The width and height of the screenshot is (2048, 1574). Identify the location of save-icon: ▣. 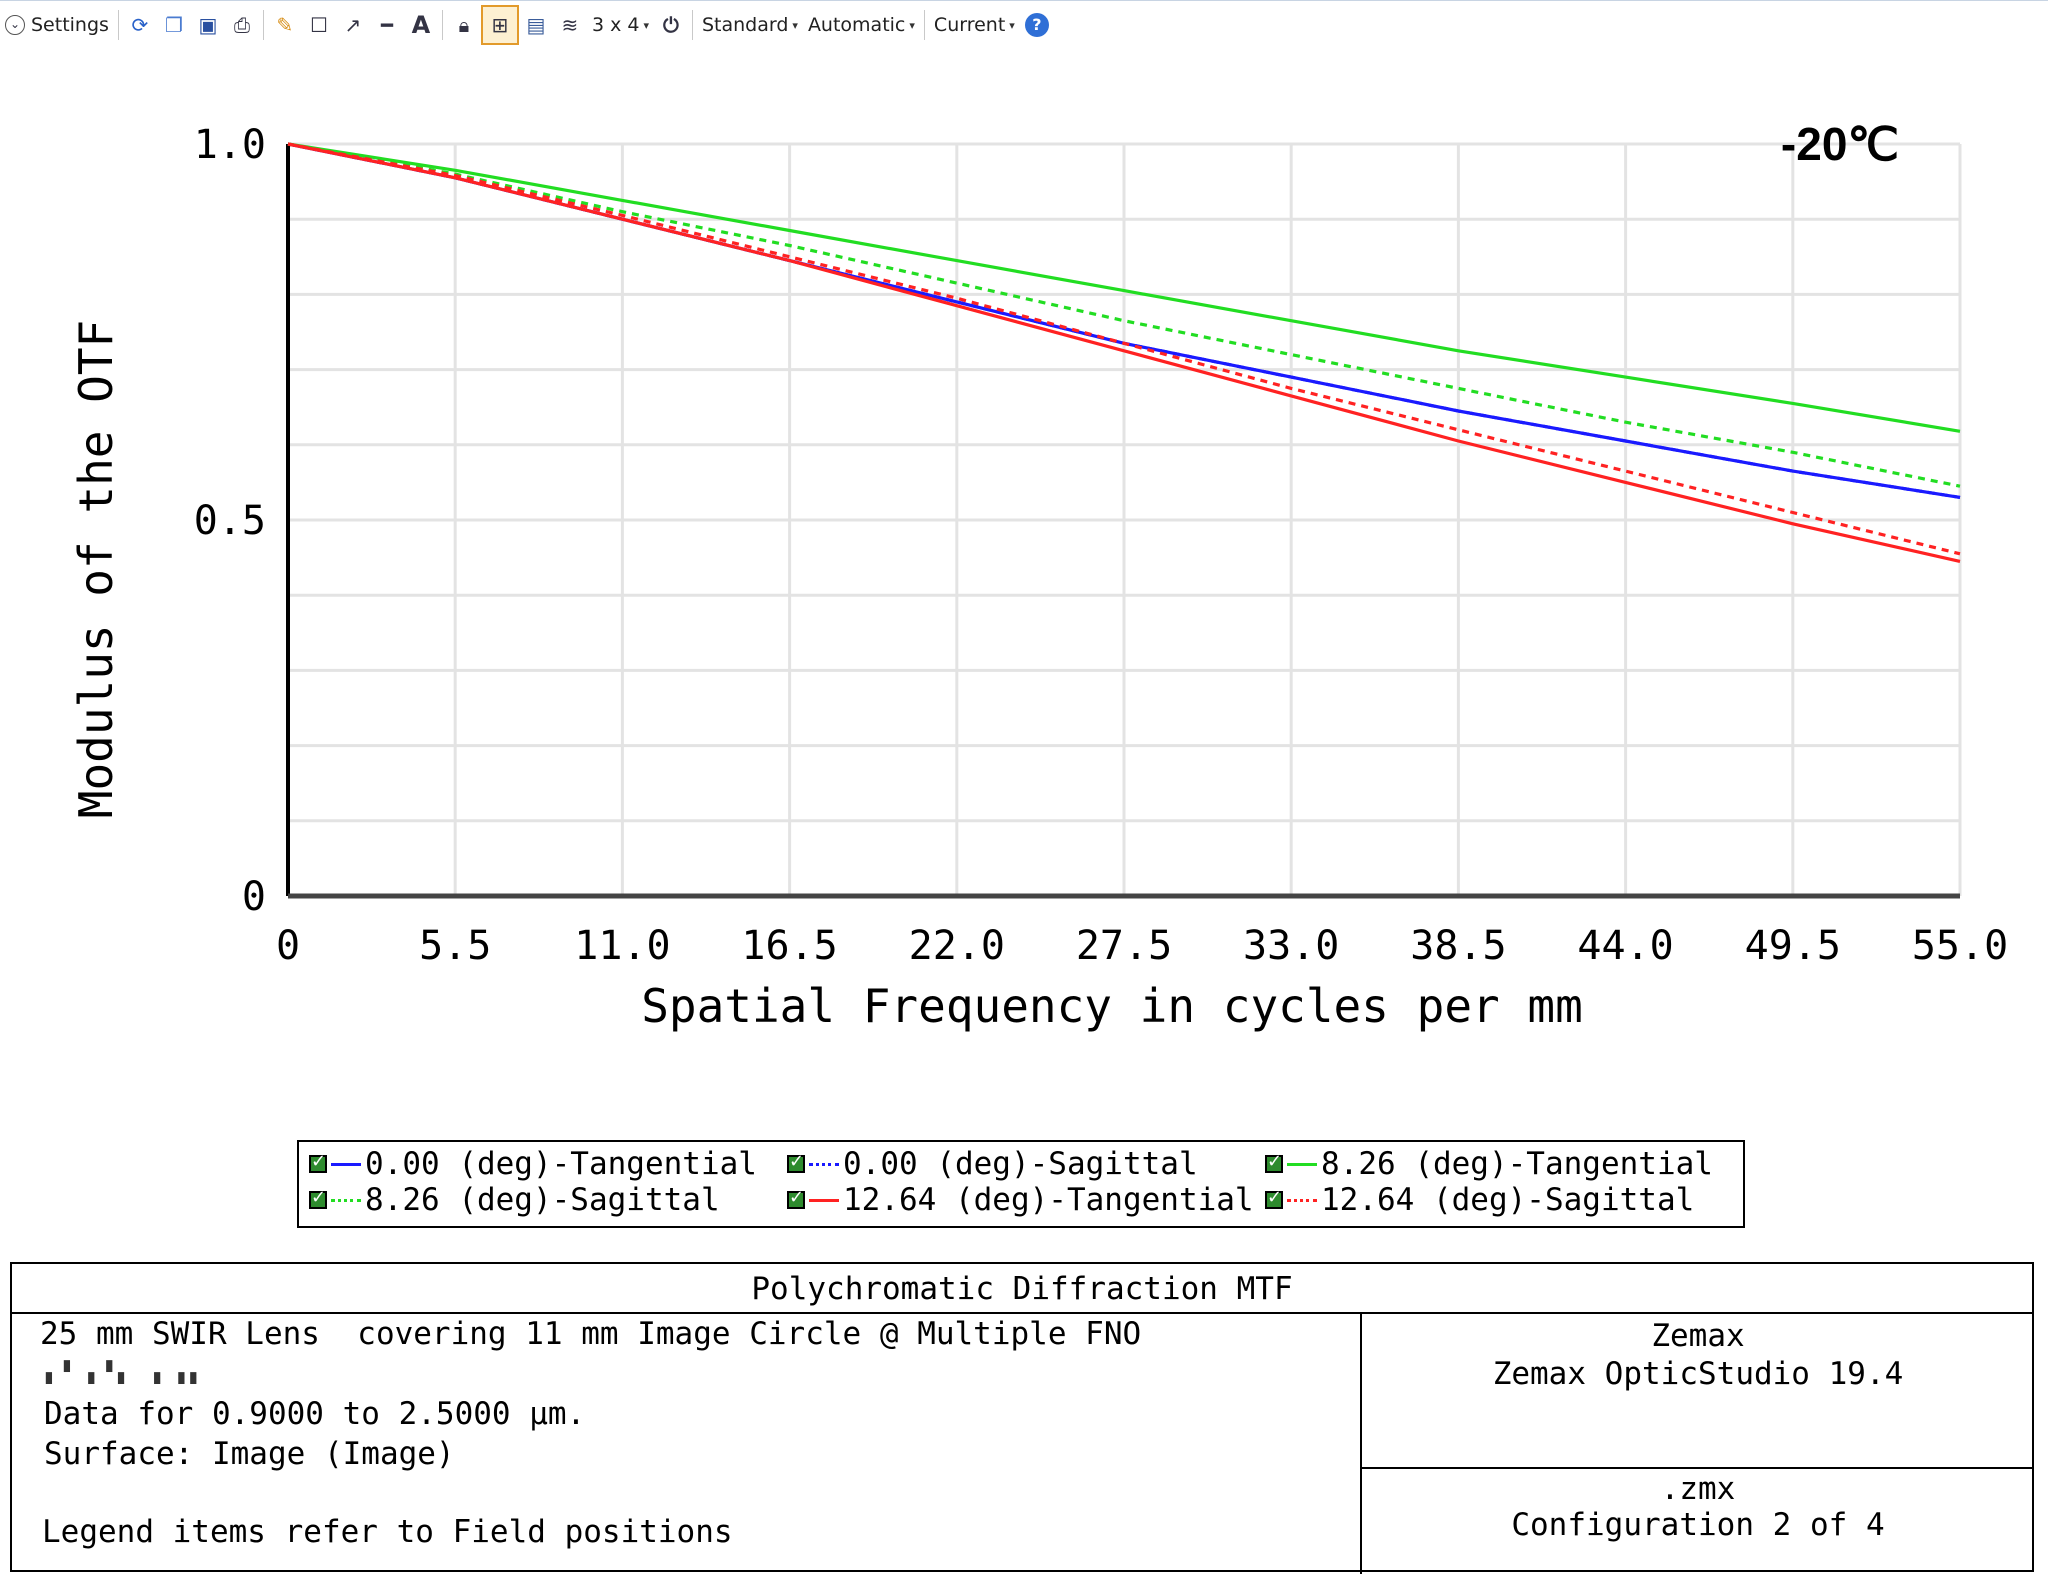
(208, 25).